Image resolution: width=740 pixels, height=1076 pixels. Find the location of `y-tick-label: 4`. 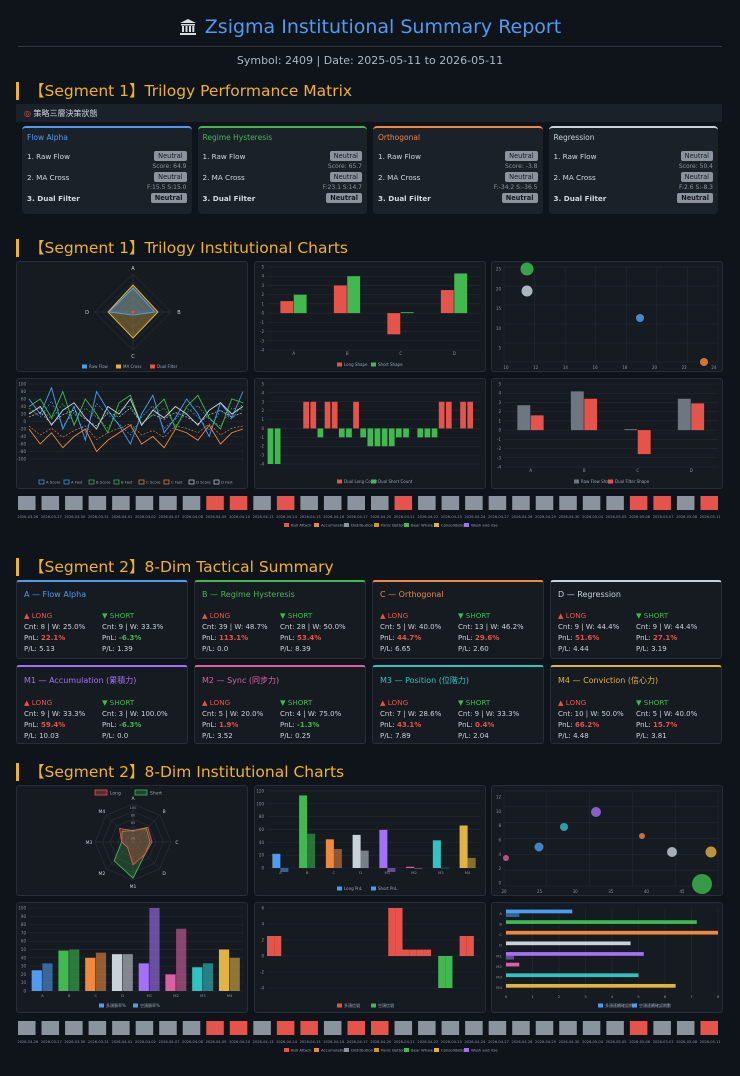

y-tick-label: 4 is located at coordinates (262, 924).